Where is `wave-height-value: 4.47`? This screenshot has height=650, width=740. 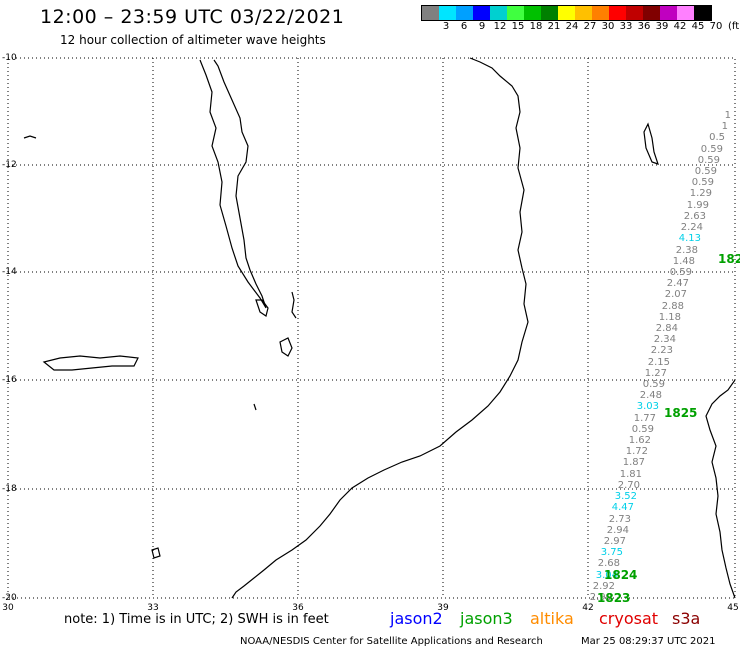
wave-height-value: 4.47 is located at coordinates (622, 507).